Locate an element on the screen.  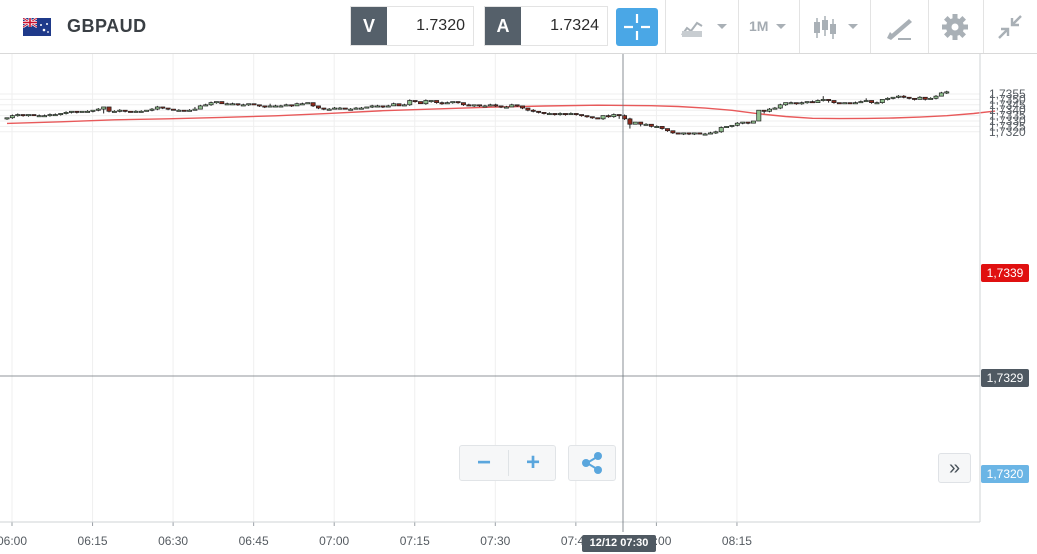
buy-price-box: A 1.7324 is located at coordinates (546, 26).